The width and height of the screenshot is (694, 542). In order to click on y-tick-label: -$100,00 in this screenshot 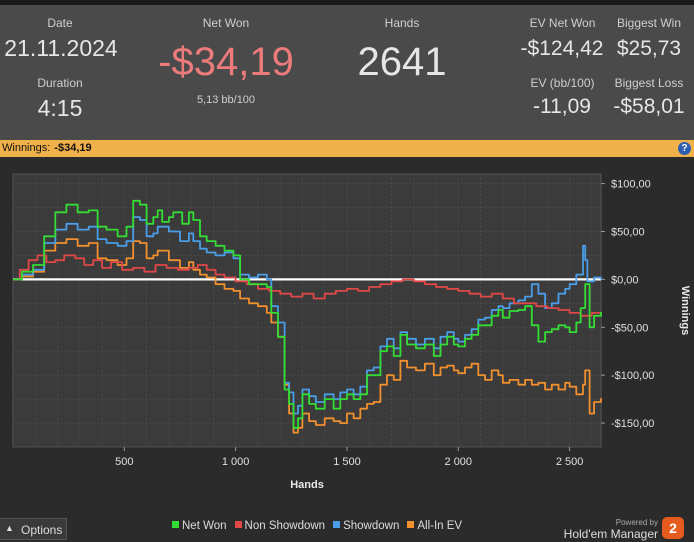, I will do `click(632, 376)`.